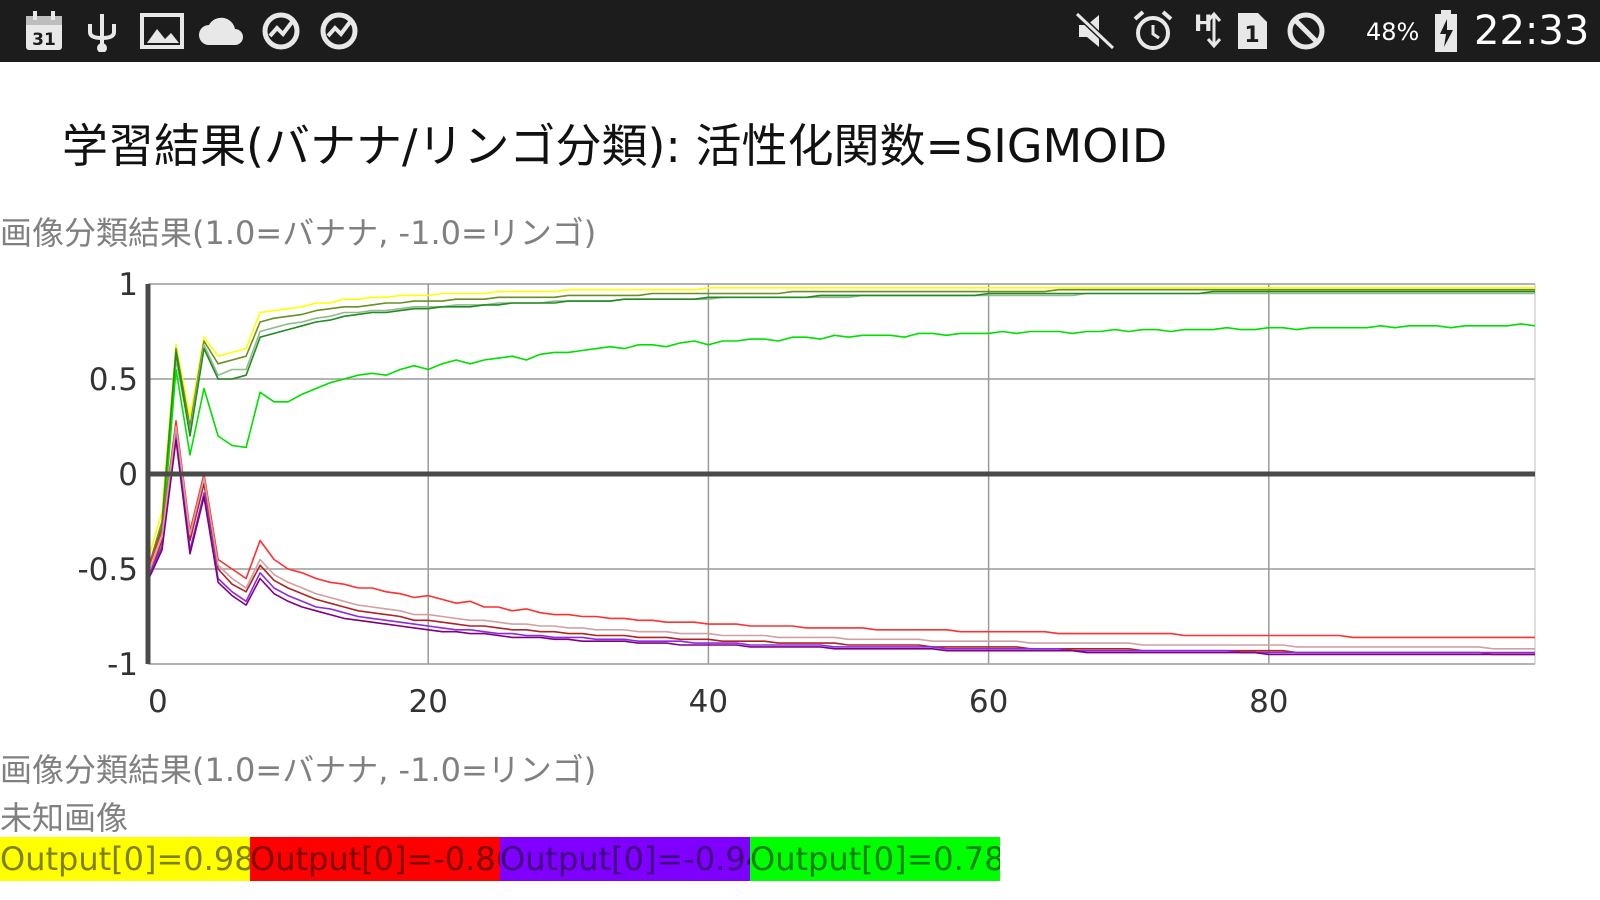  Describe the element at coordinates (427, 702) in the screenshot. I see `x-tick-label: 20` at that location.